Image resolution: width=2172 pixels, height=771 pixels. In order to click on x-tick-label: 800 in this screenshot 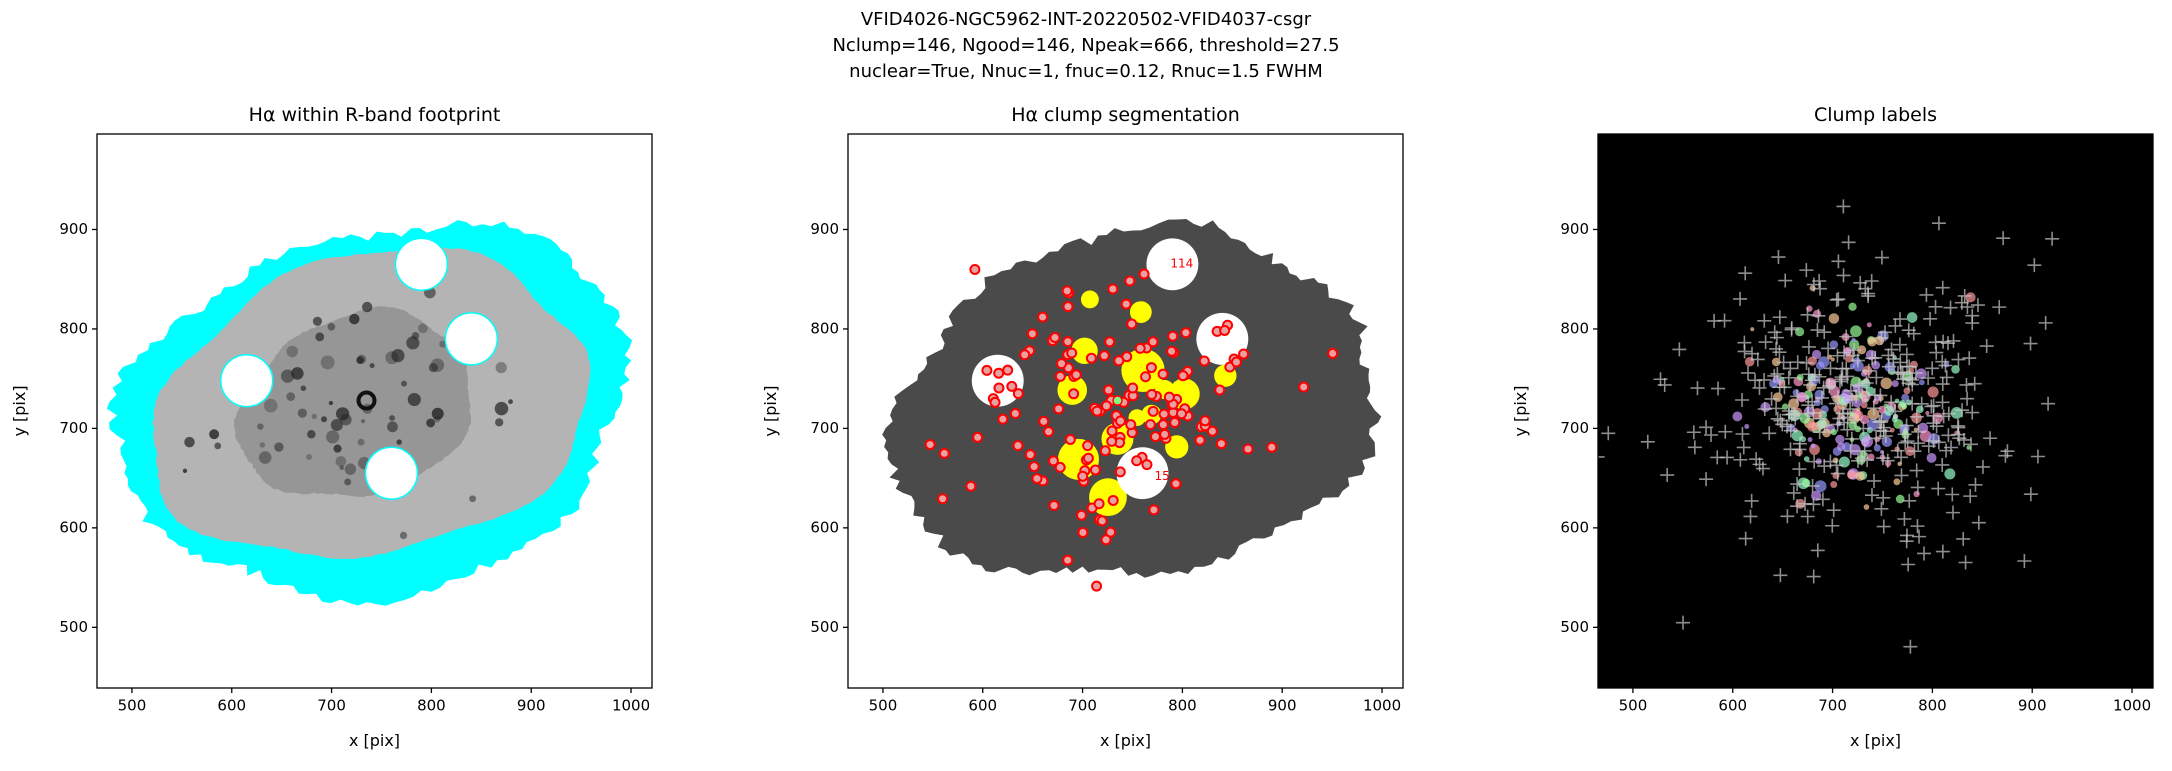, I will do `click(1932, 706)`.